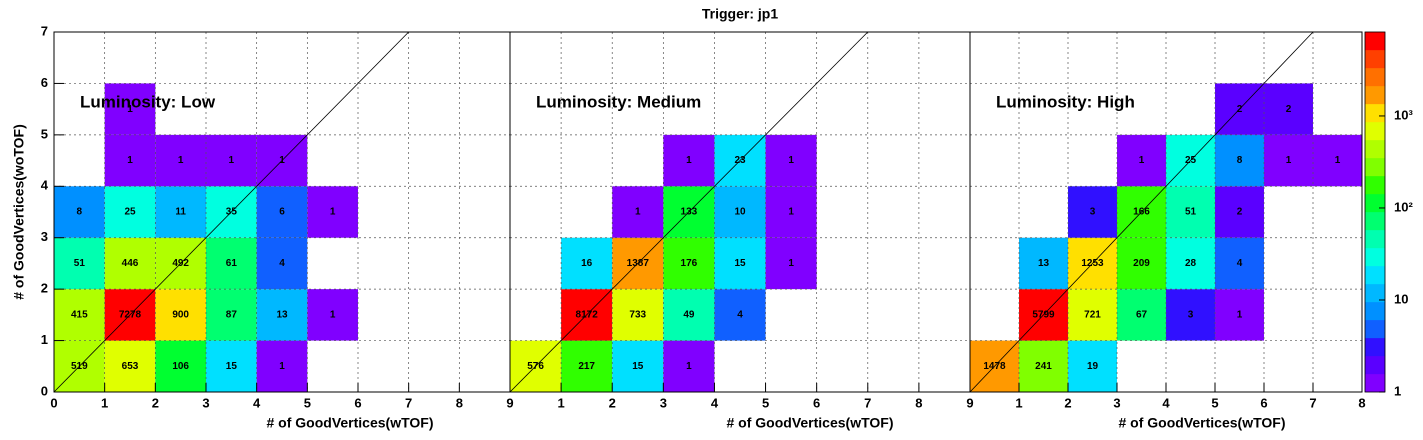 This screenshot has height=440, width=1423. Describe the element at coordinates (232, 263) in the screenshot. I see `cell-label: 61` at that location.